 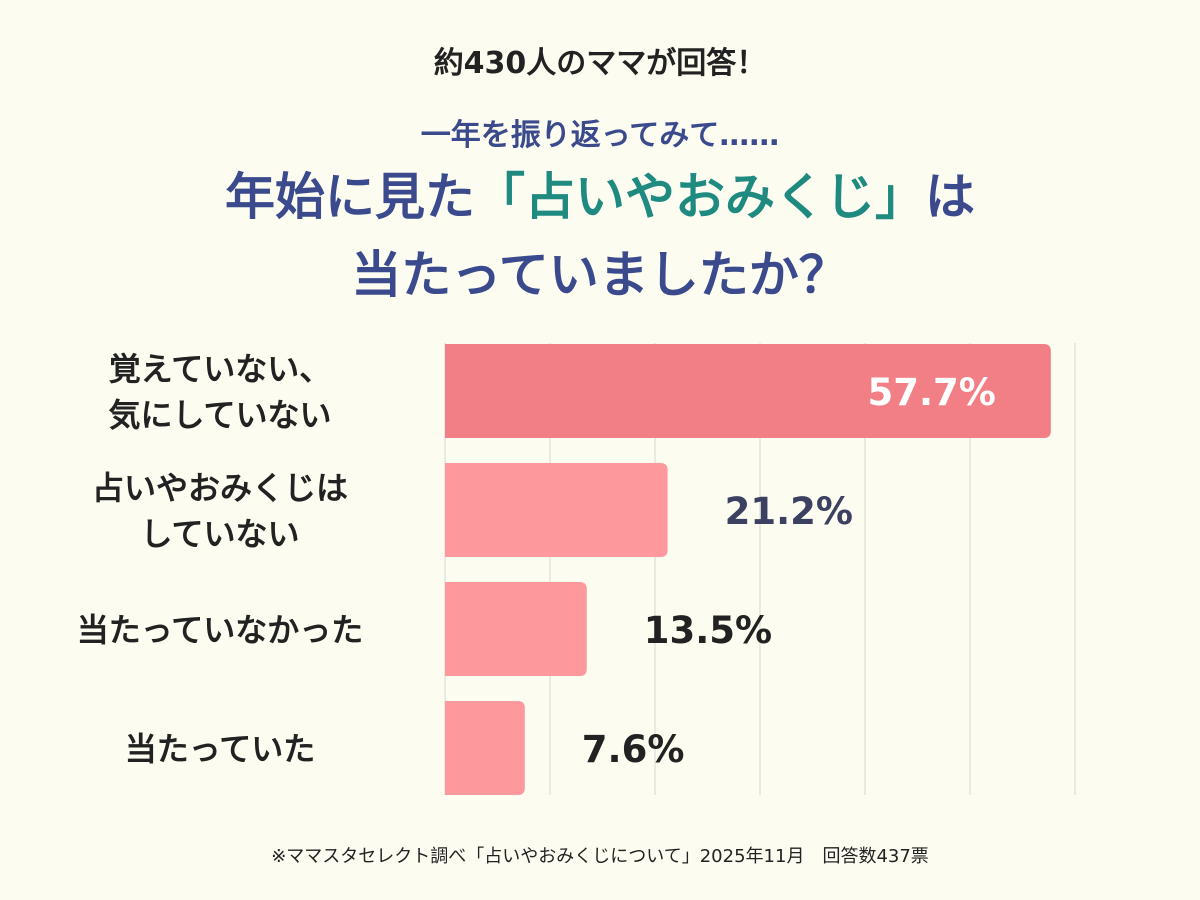 What do you see at coordinates (350, 197) in the screenshot?
I see `title-pre: 年始に見た` at bounding box center [350, 197].